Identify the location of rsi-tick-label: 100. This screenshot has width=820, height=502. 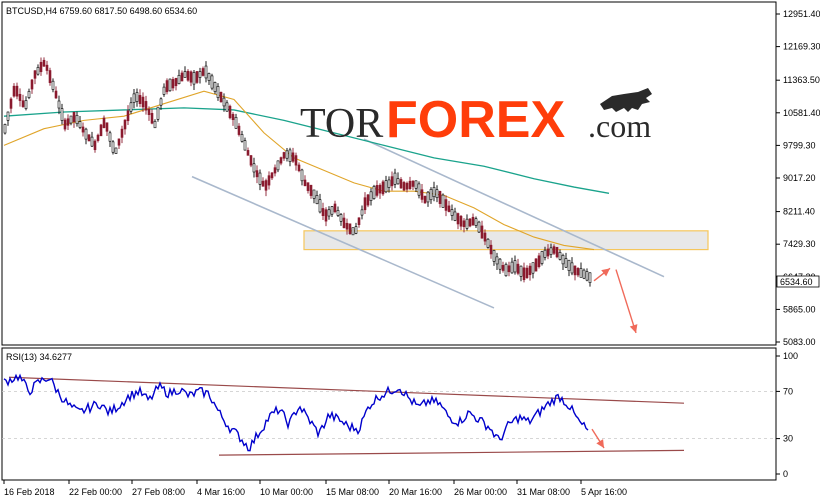
(790, 356).